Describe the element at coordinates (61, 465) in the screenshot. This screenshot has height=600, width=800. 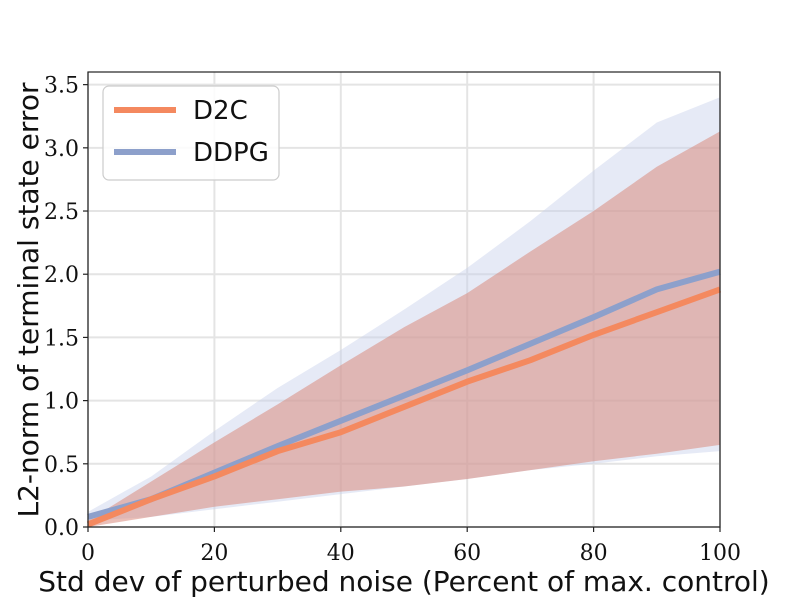
I see `y-tick-label: 0.5` at that location.